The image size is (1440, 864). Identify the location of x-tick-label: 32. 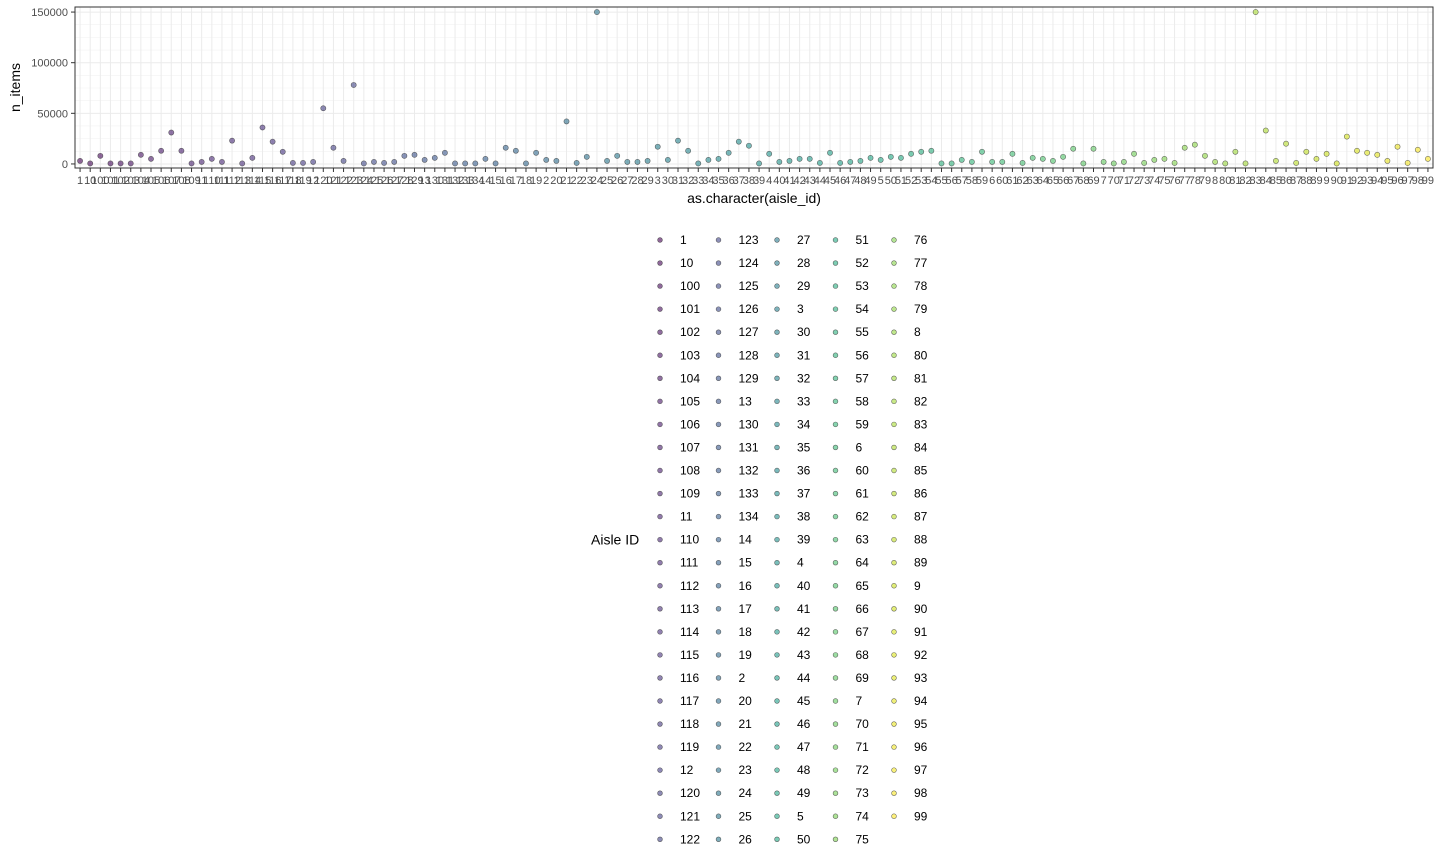
(688, 181).